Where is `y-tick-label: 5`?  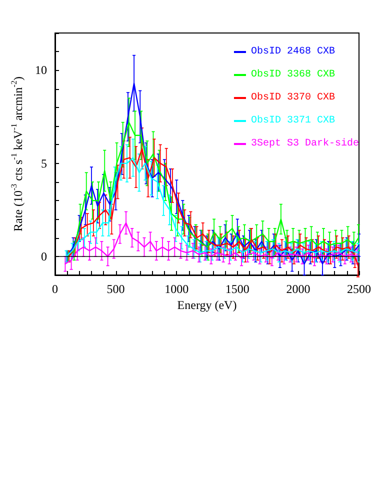 y-tick-label: 5 is located at coordinates (44, 163).